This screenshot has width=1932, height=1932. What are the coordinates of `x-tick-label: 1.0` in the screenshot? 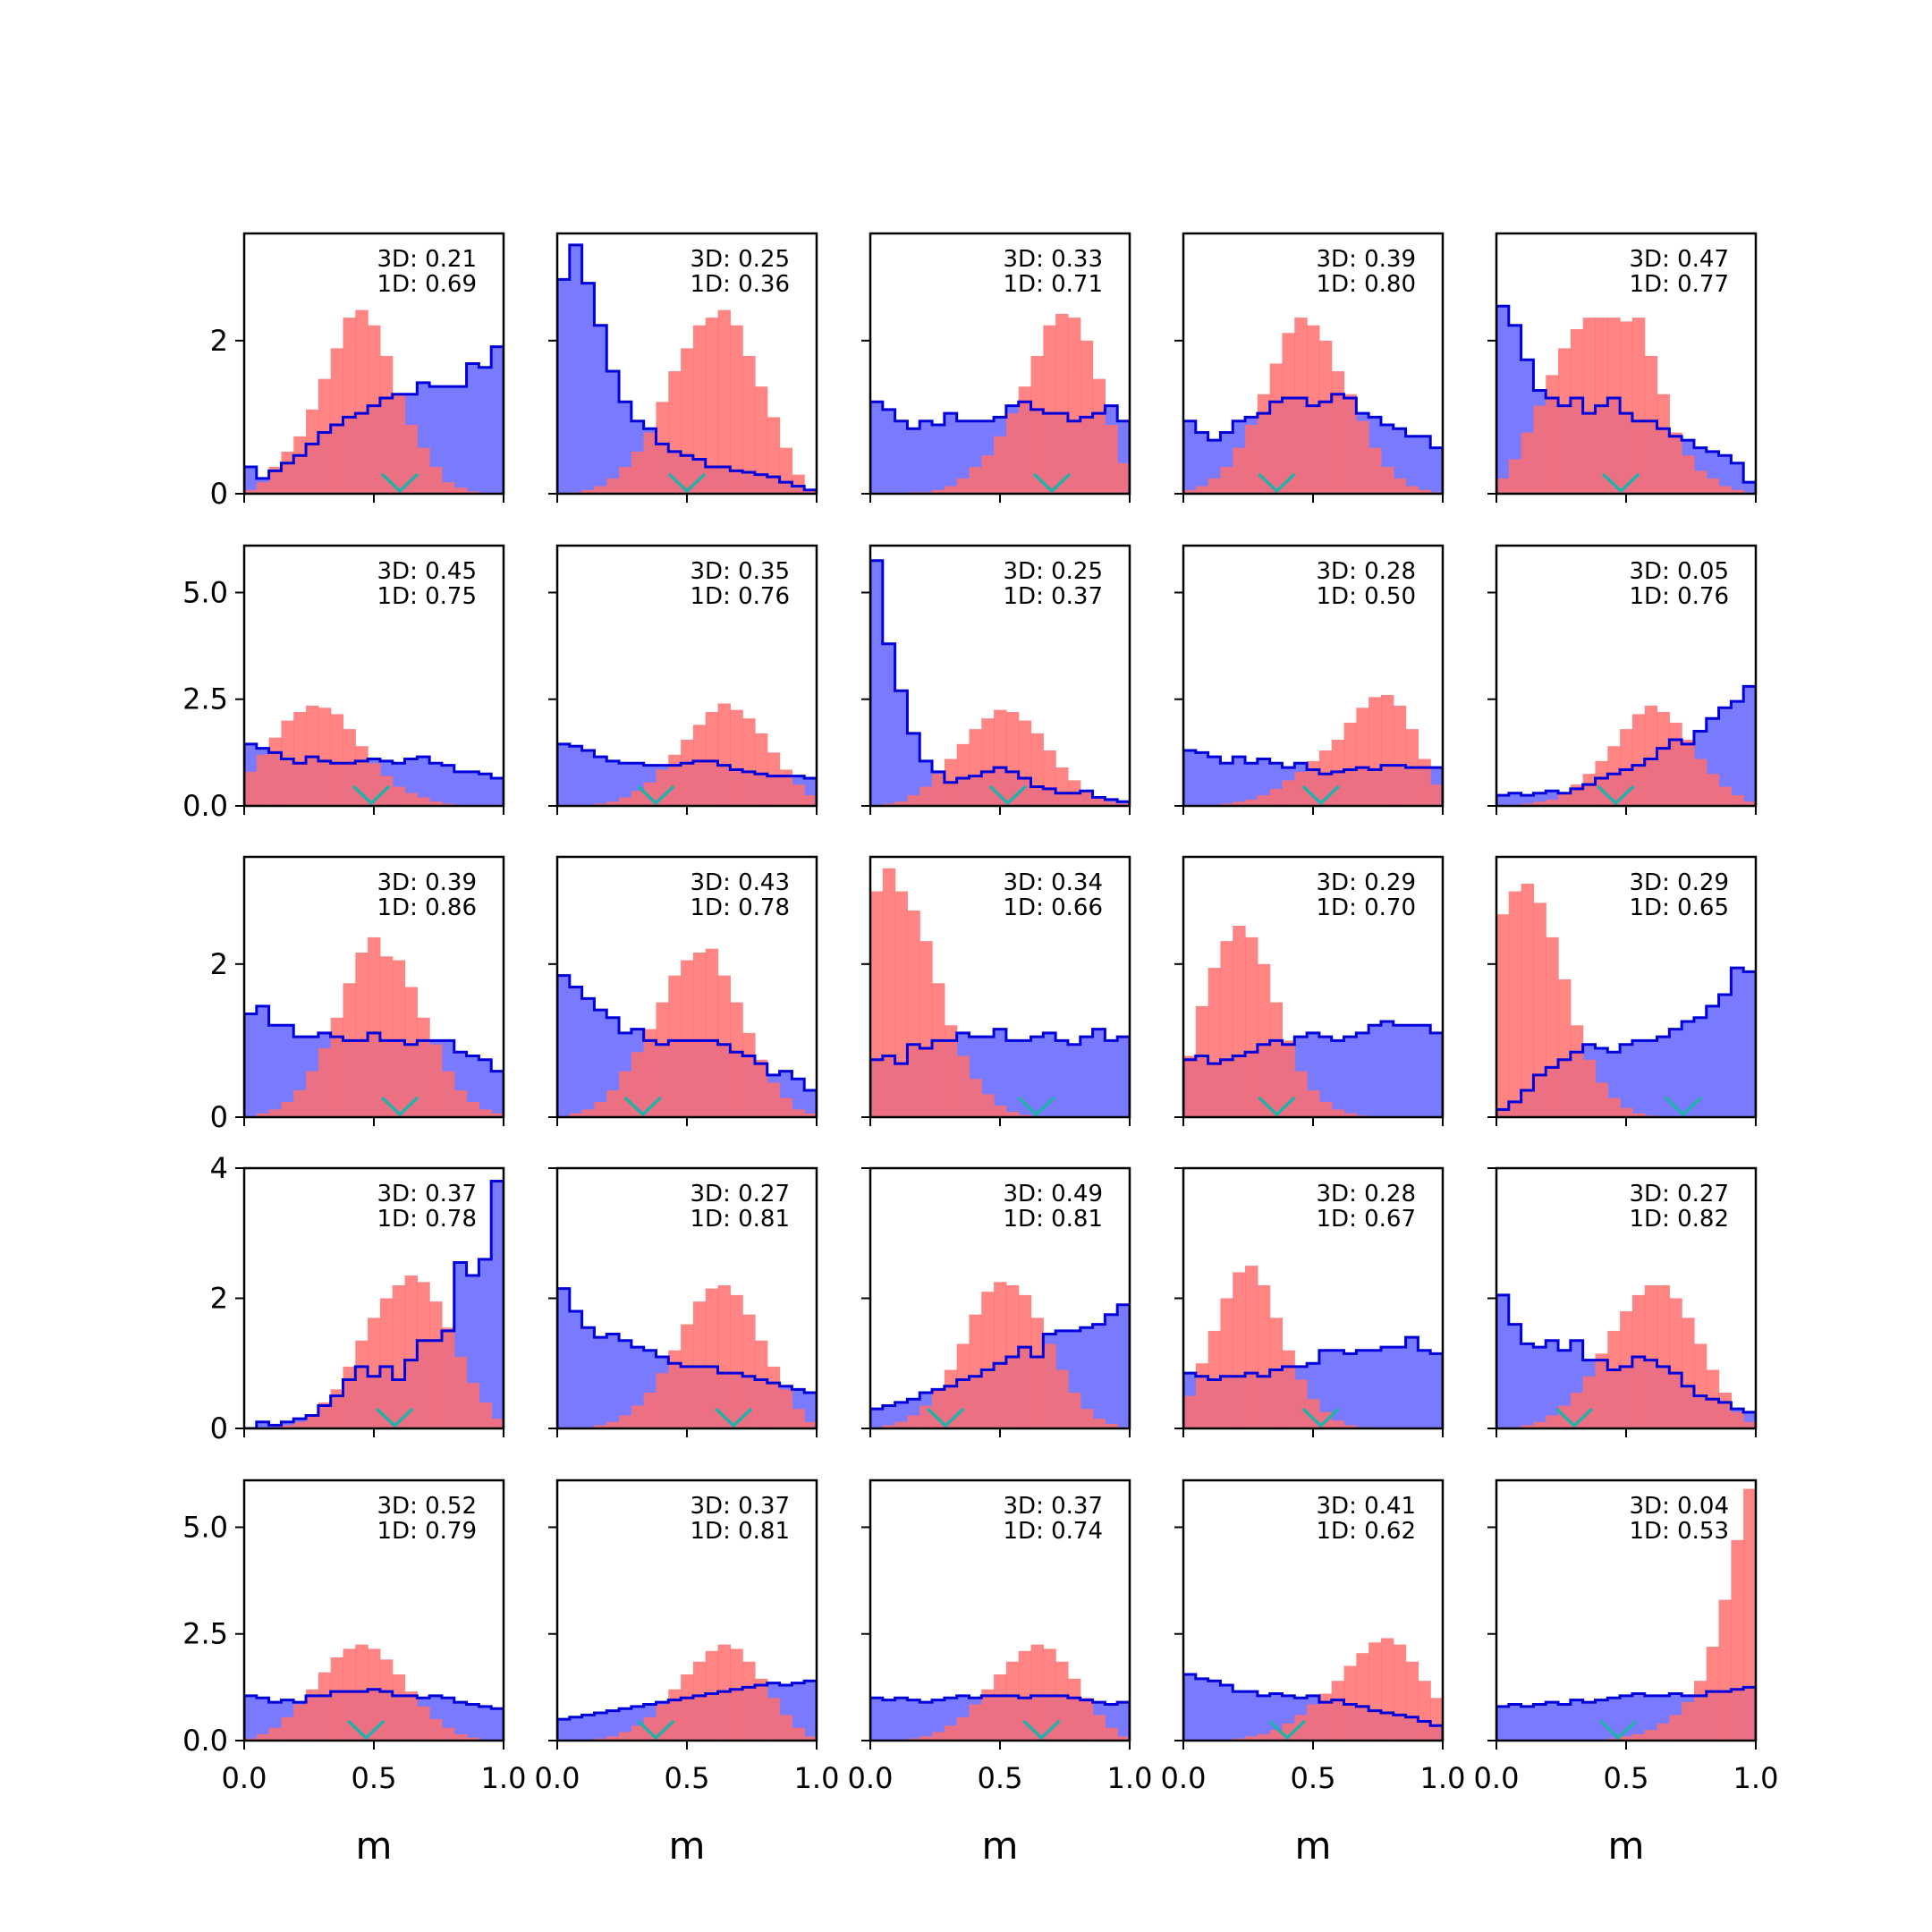 It's located at (504, 1778).